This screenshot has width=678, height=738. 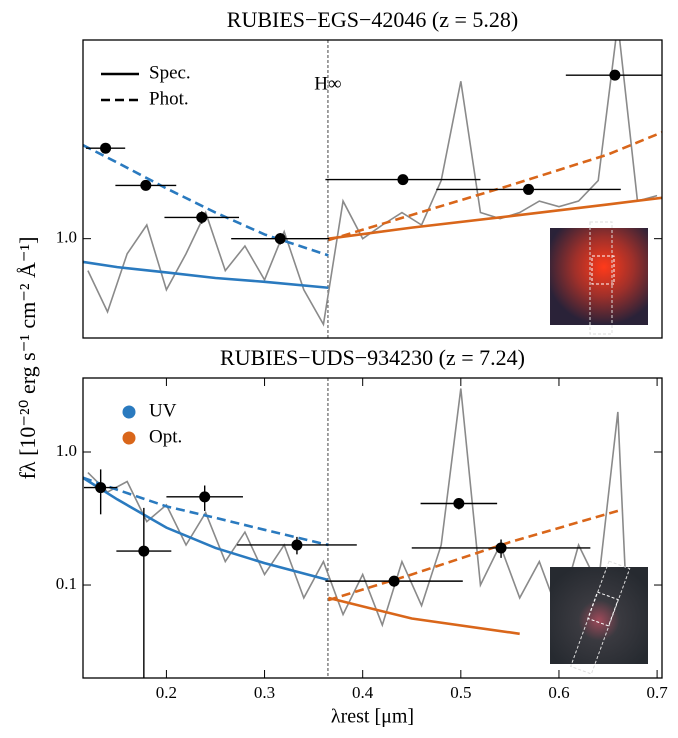 What do you see at coordinates (372, 717) in the screenshot?
I see `x-axis-label: λrest [μm]` at bounding box center [372, 717].